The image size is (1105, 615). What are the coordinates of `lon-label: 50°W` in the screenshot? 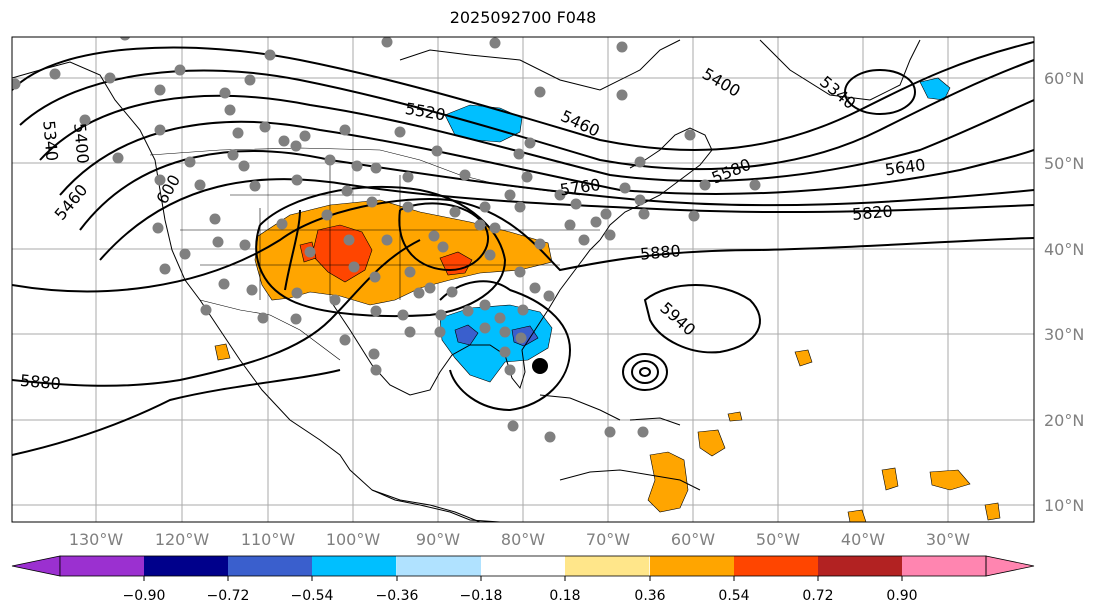 It's located at (778, 539).